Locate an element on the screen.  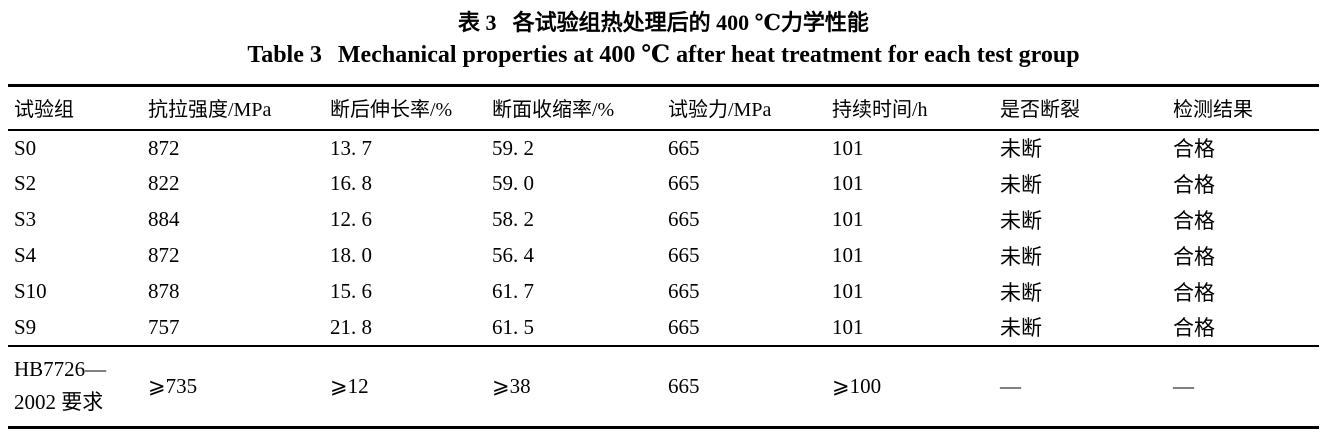
cell-group: S4 is located at coordinates (25, 255).